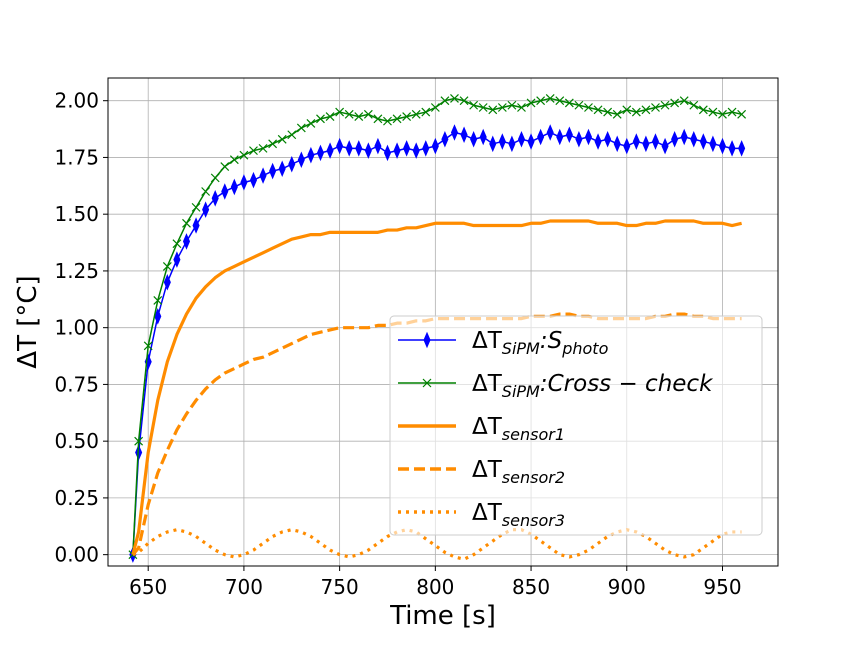  I want to click on legend-label: ΔTsensor3, so click(518, 515).